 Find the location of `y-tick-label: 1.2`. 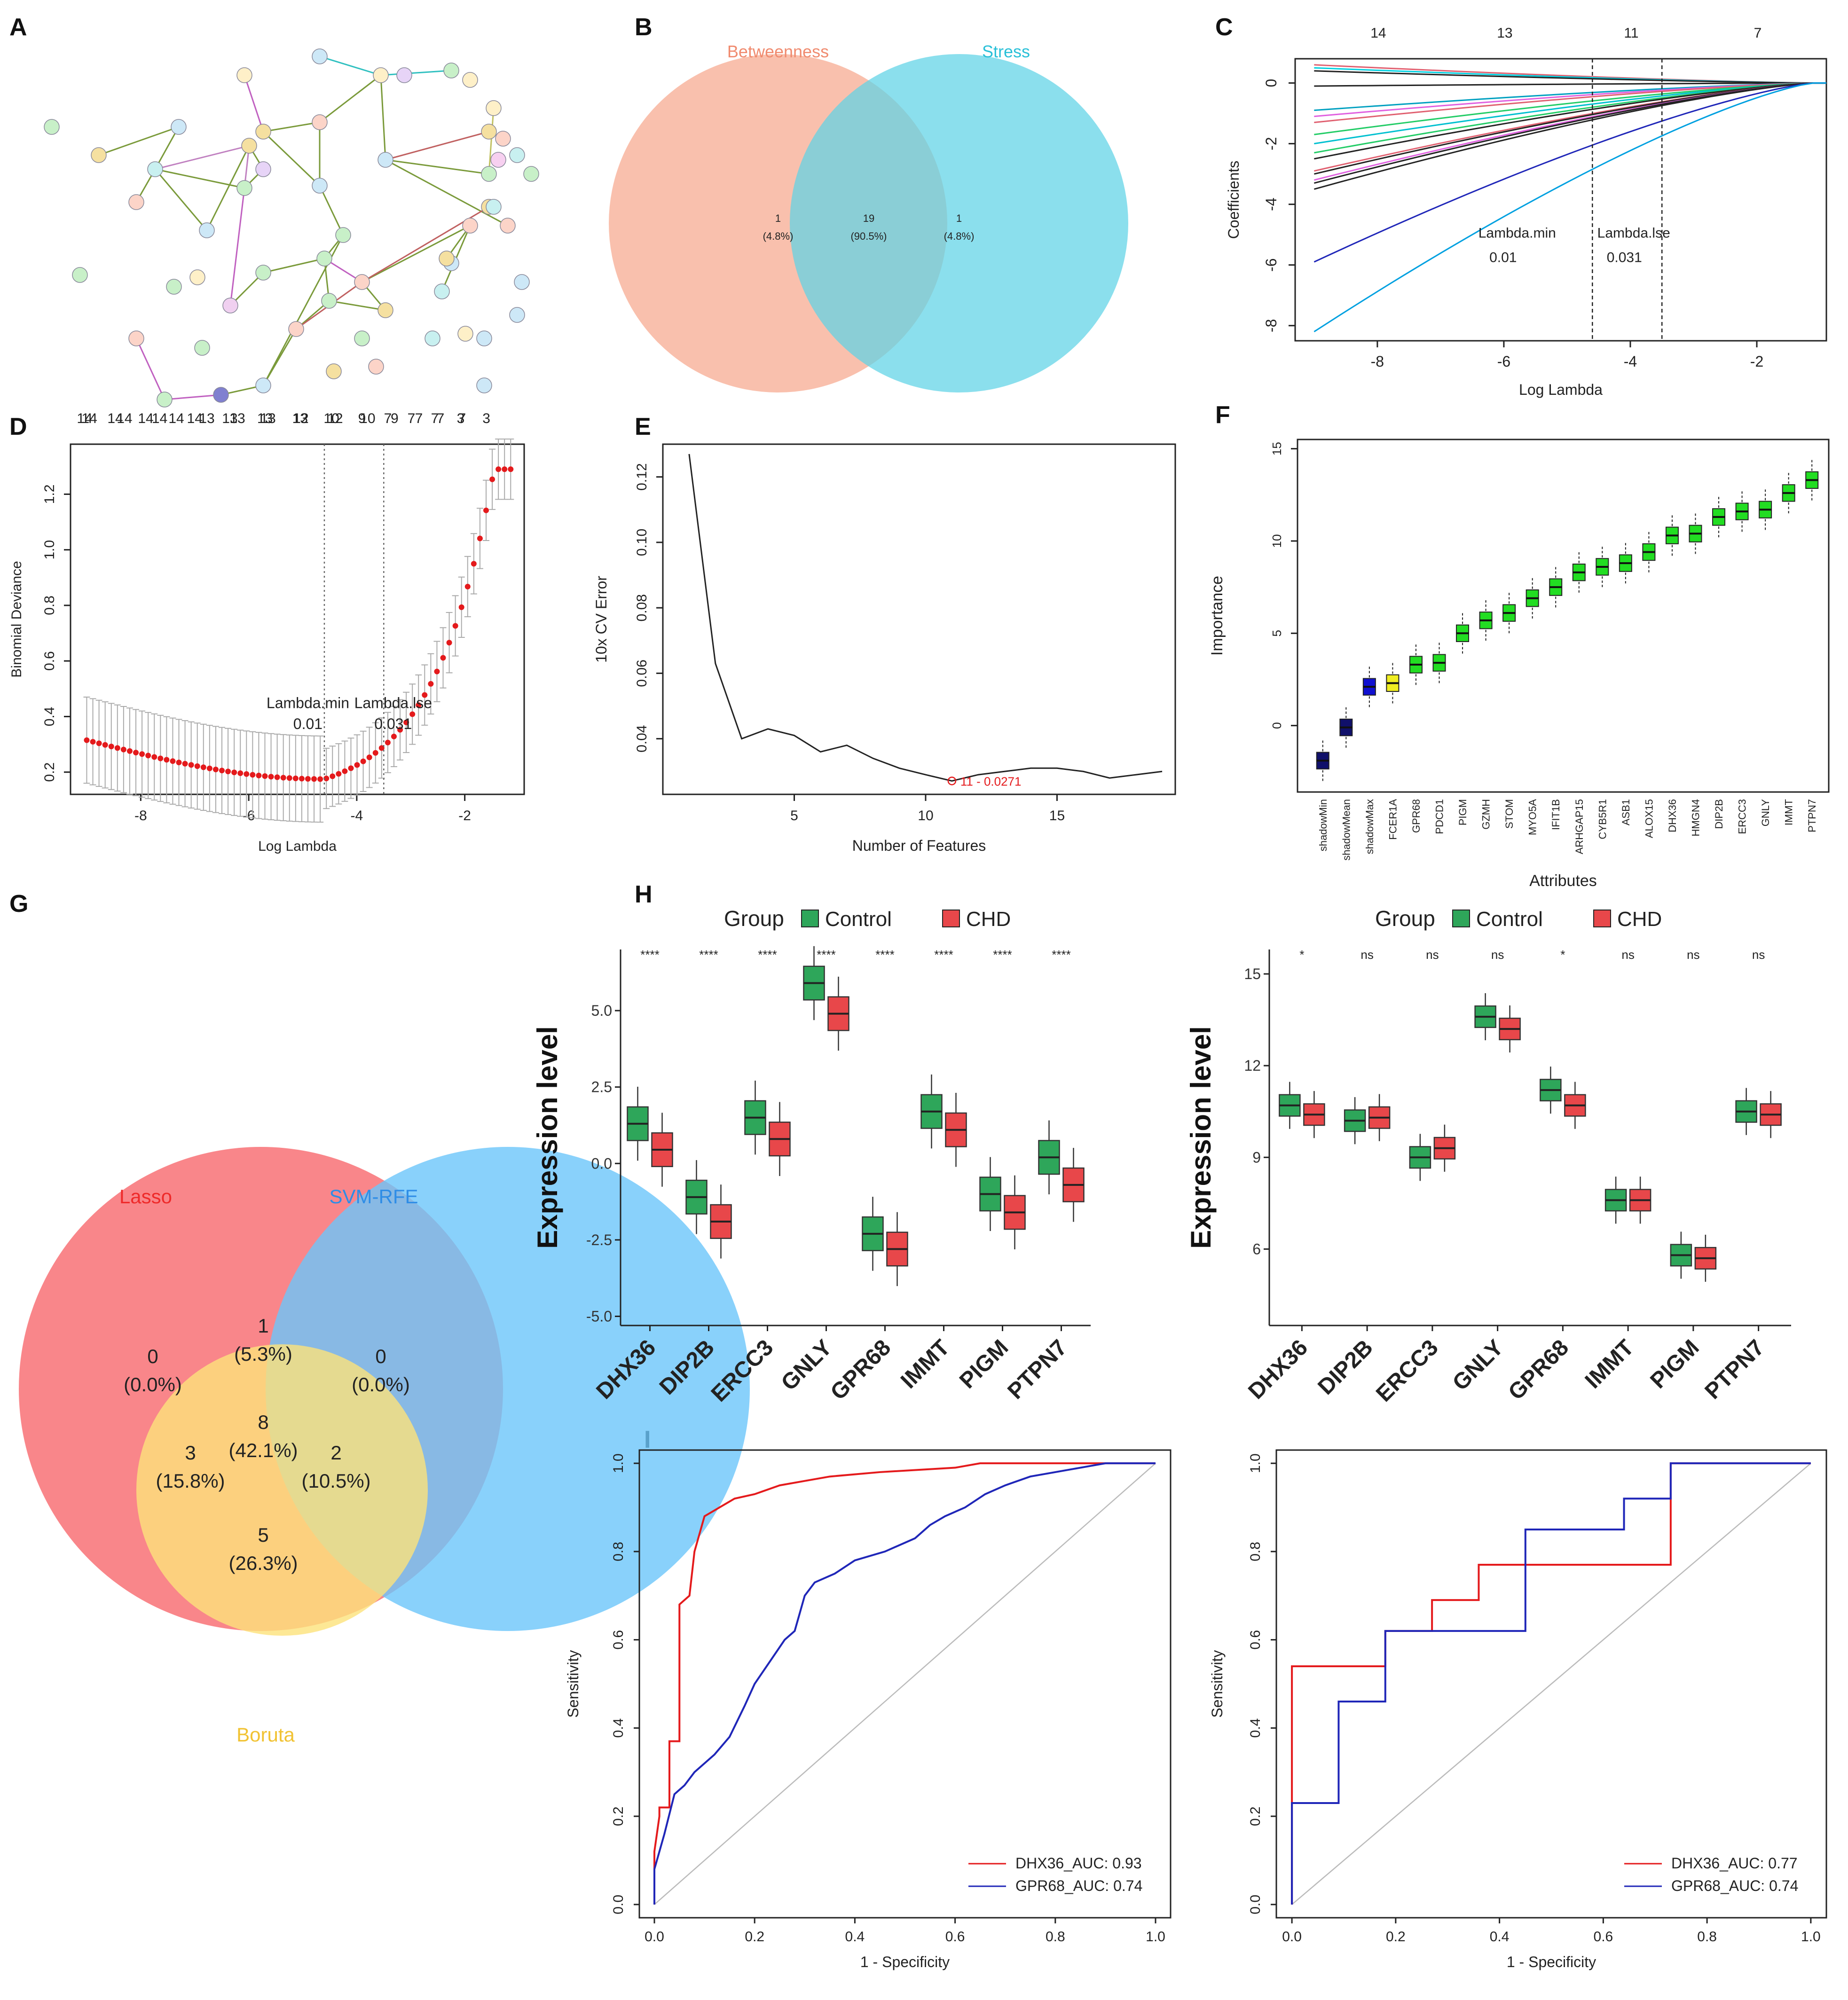

y-tick-label: 1.2 is located at coordinates (49, 494).